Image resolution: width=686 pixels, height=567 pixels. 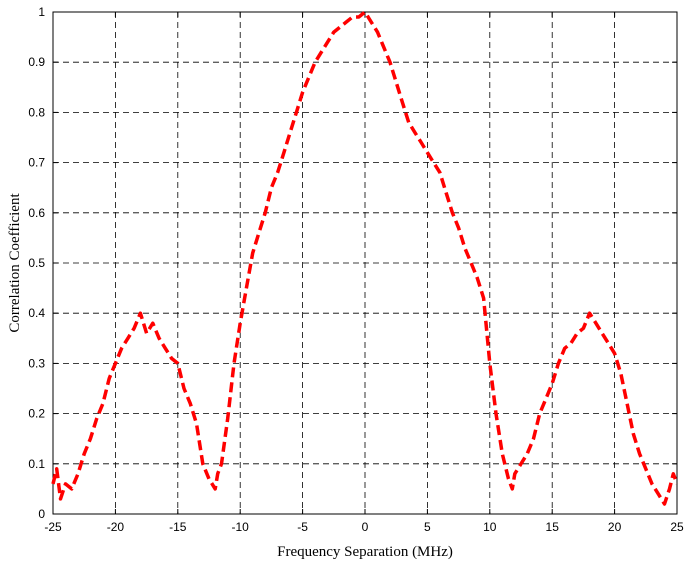 What do you see at coordinates (615, 527) in the screenshot?
I see `x-tick-label: 20` at bounding box center [615, 527].